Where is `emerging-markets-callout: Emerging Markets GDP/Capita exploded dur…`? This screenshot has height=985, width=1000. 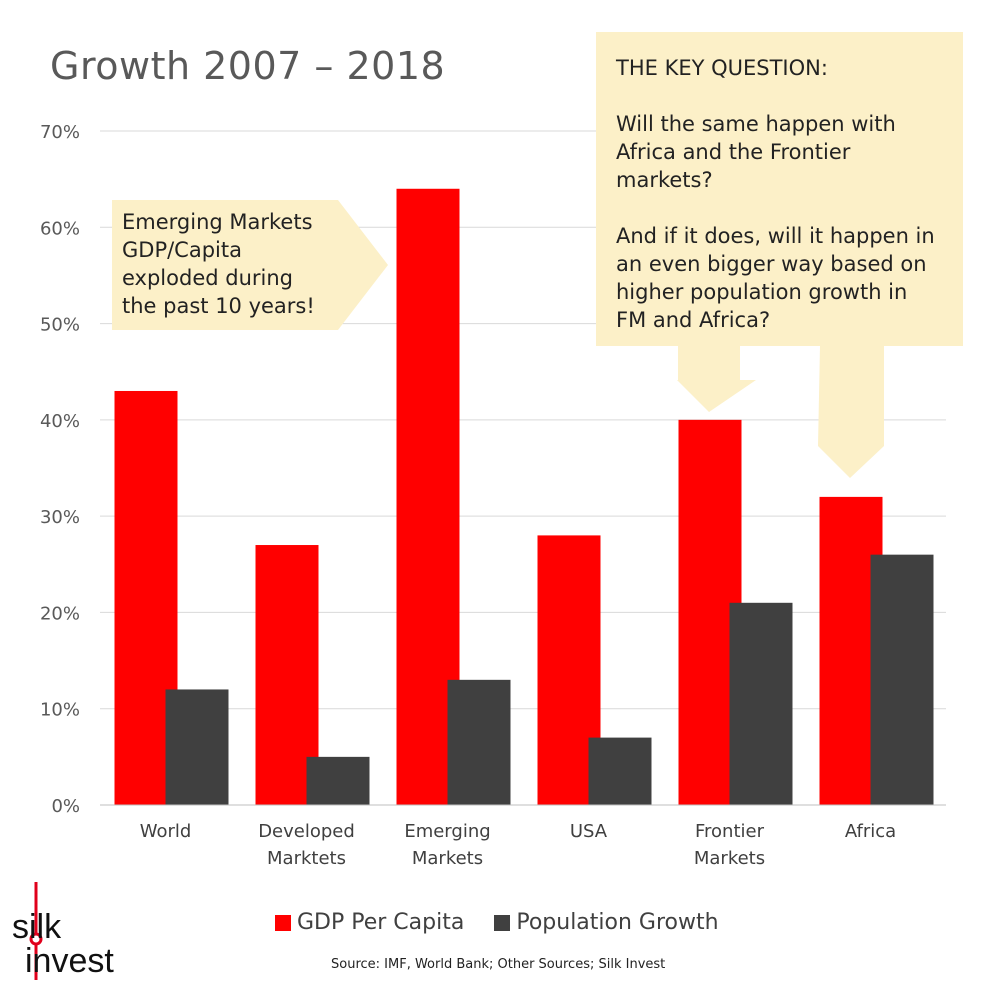
emerging-markets-callout: Emerging Markets GDP/Capita exploded dur… is located at coordinates (225, 265).